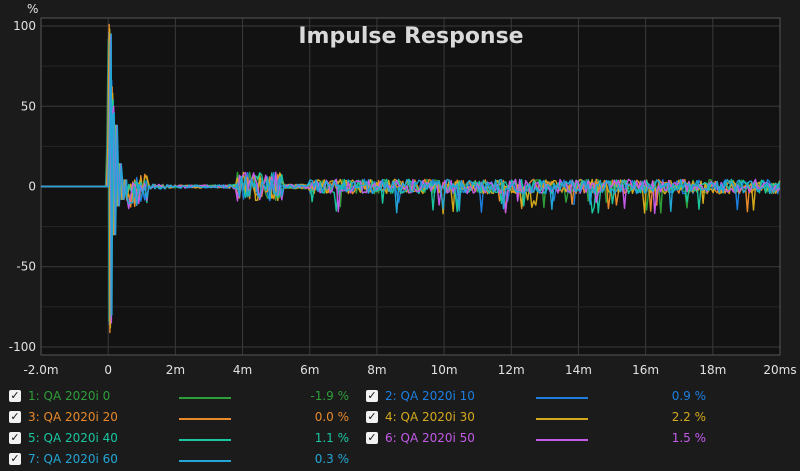  I want to click on legend-value: -1.9 %, so click(329, 396).